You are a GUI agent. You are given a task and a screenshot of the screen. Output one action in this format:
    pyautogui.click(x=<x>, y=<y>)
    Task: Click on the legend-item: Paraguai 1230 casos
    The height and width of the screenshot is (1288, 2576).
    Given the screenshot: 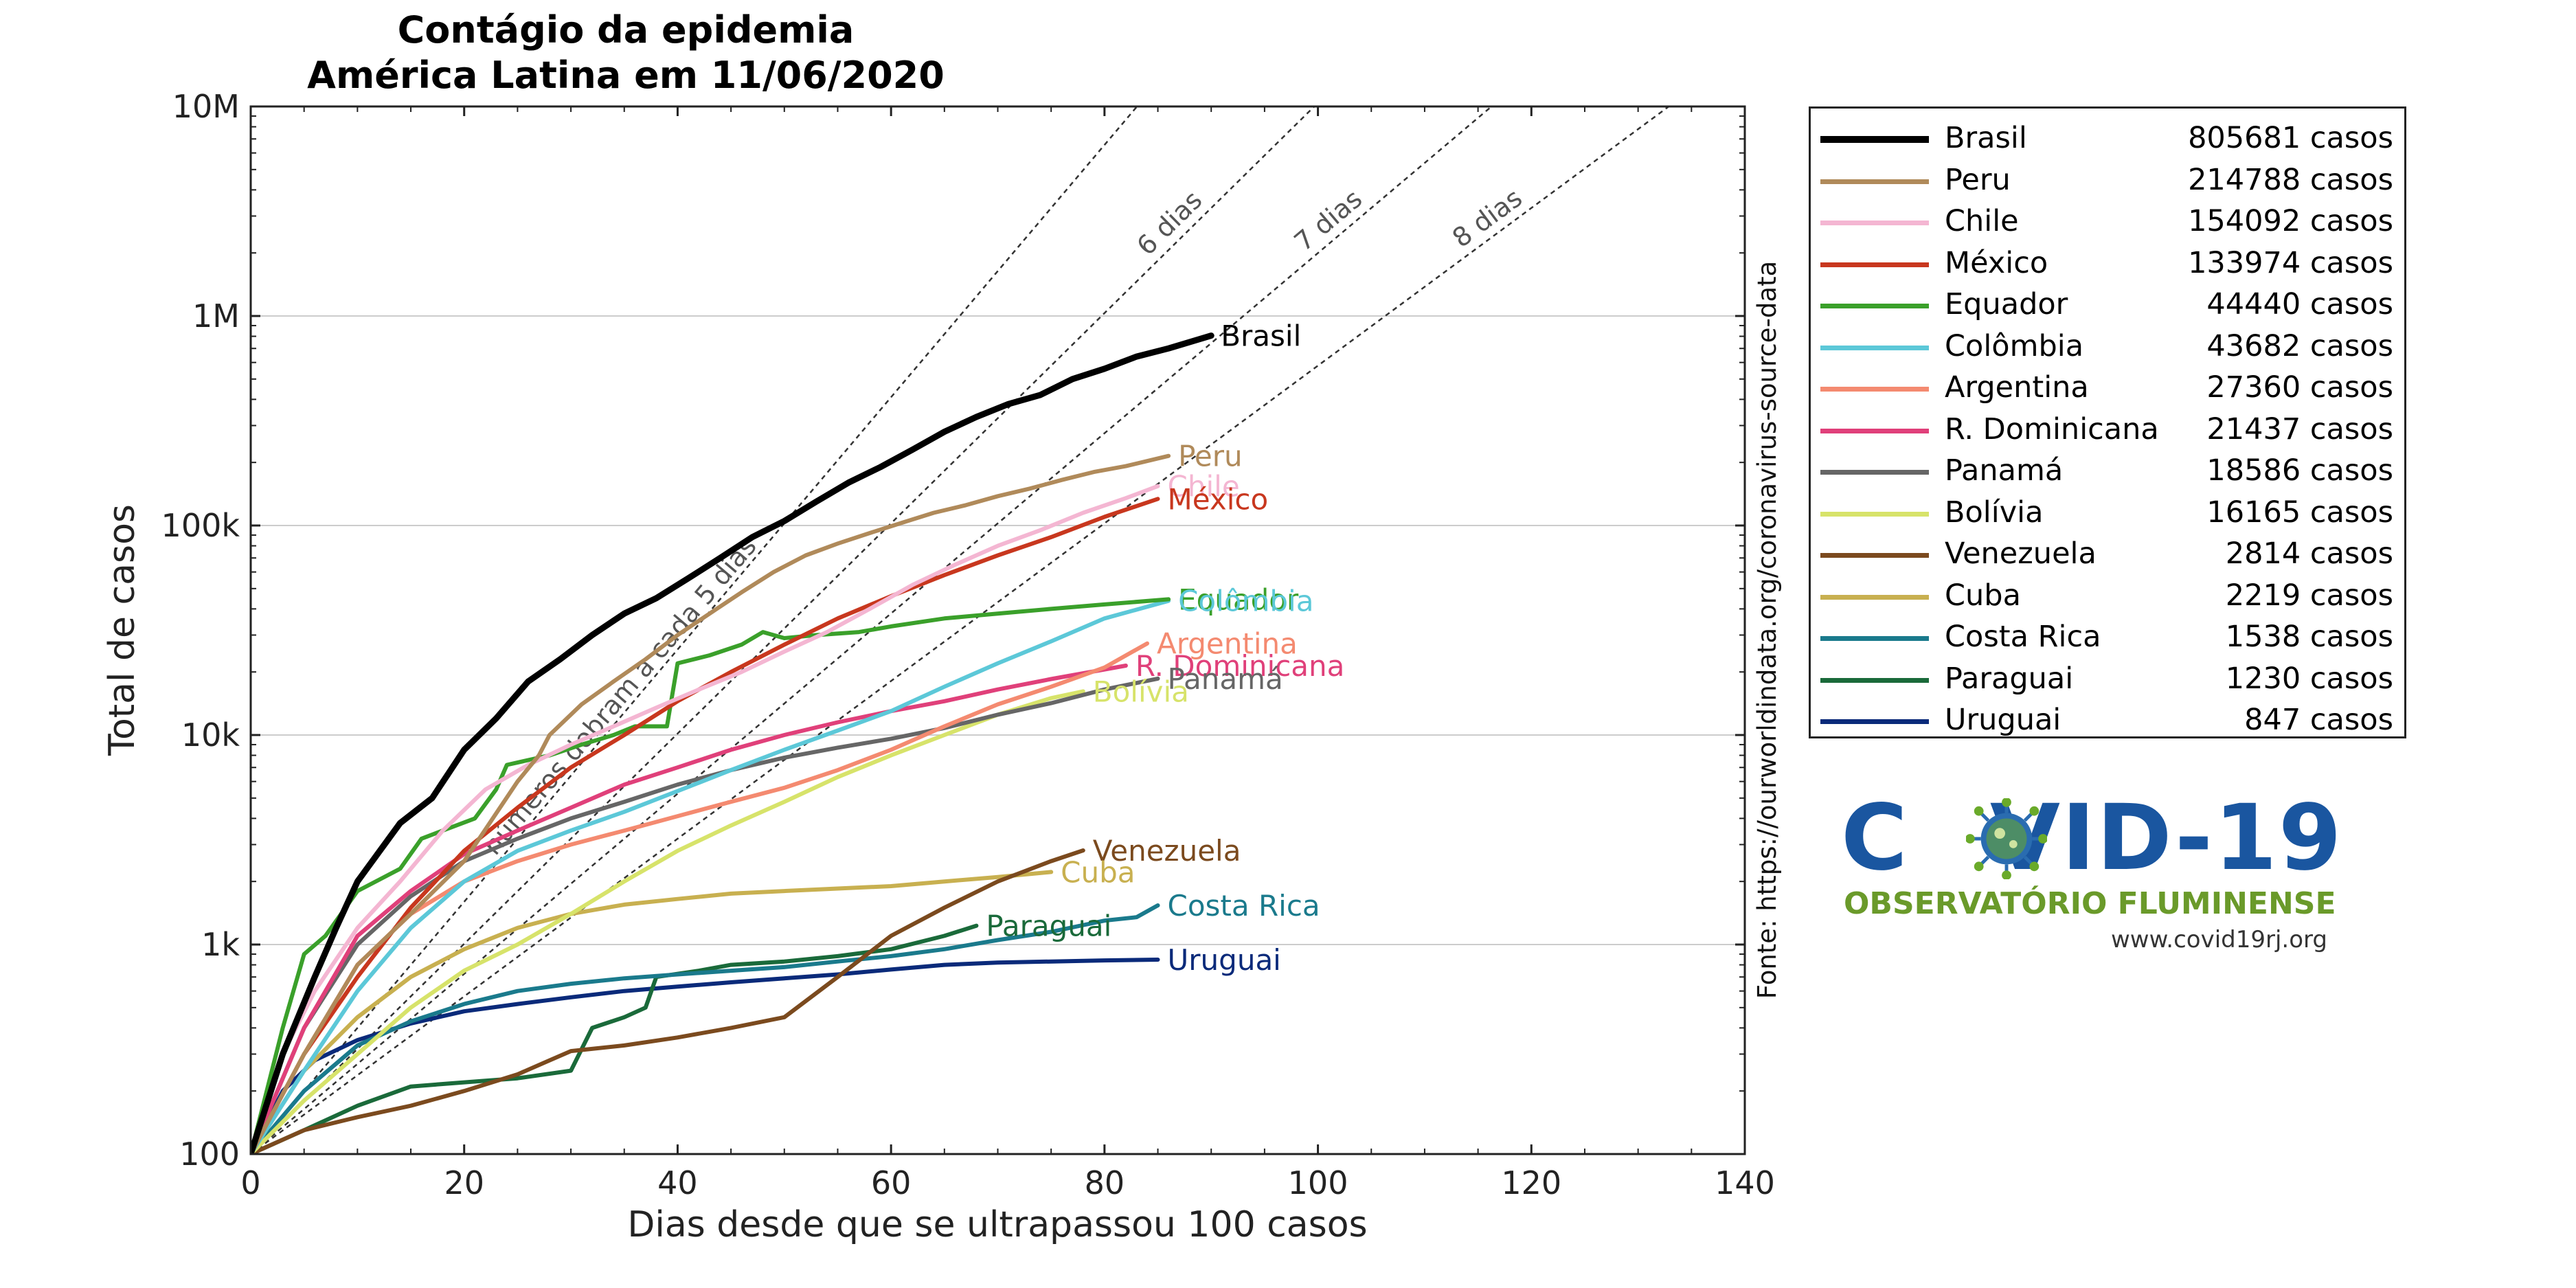 What is the action you would take?
    pyautogui.click(x=2107, y=679)
    